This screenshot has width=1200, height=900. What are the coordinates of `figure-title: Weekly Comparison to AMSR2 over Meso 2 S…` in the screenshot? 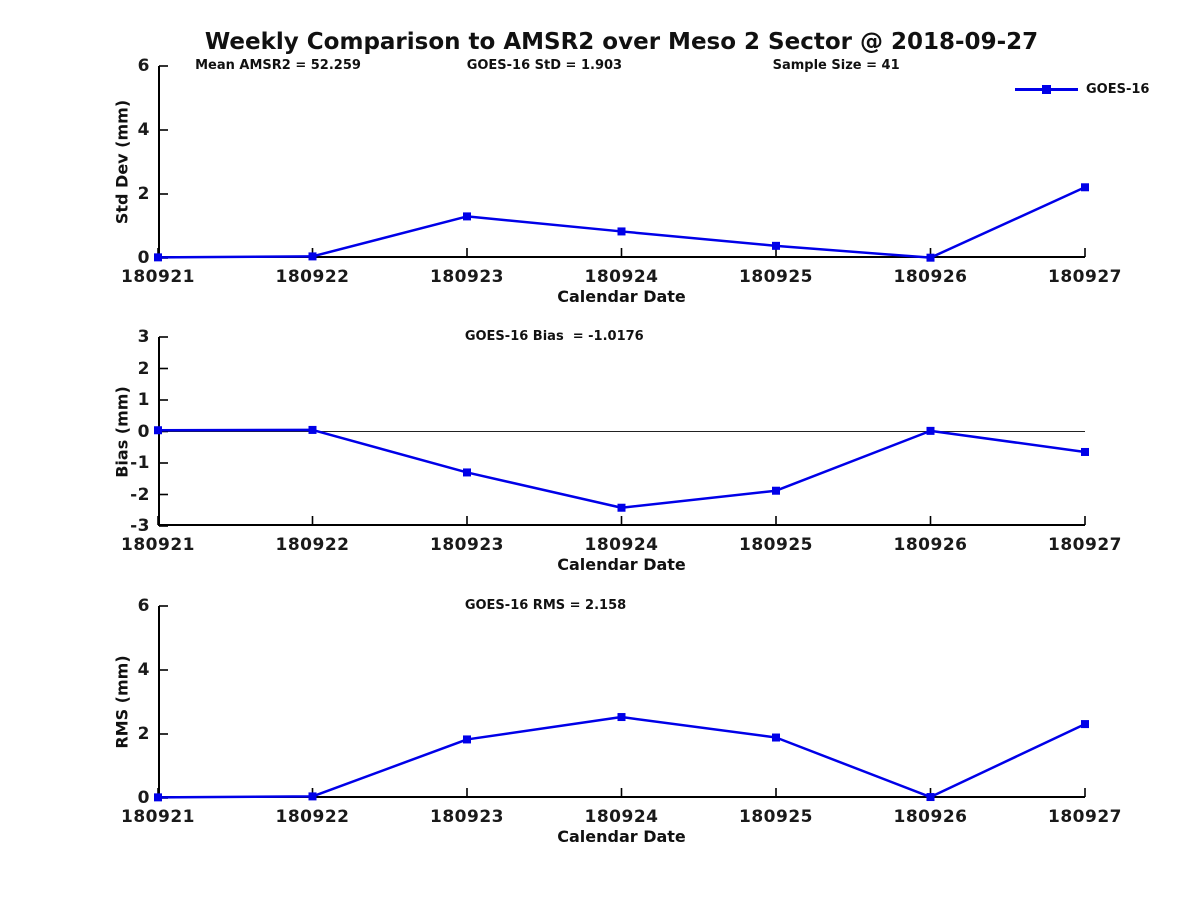 It's located at (621, 42).